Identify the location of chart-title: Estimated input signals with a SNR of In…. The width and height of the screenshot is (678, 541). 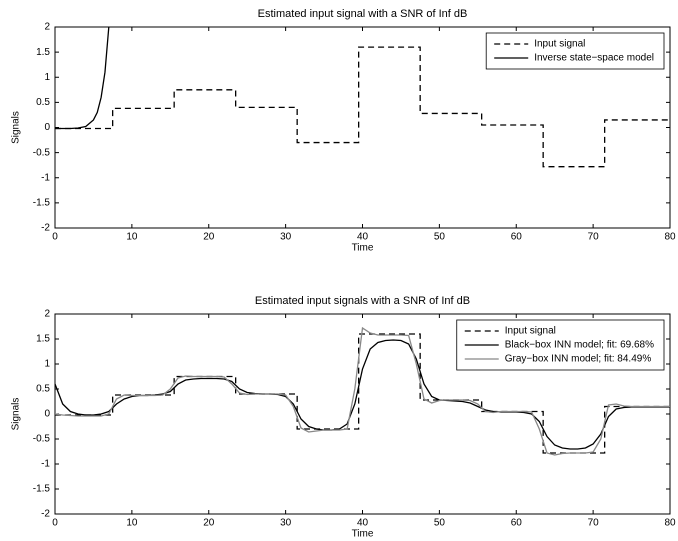
(362, 301).